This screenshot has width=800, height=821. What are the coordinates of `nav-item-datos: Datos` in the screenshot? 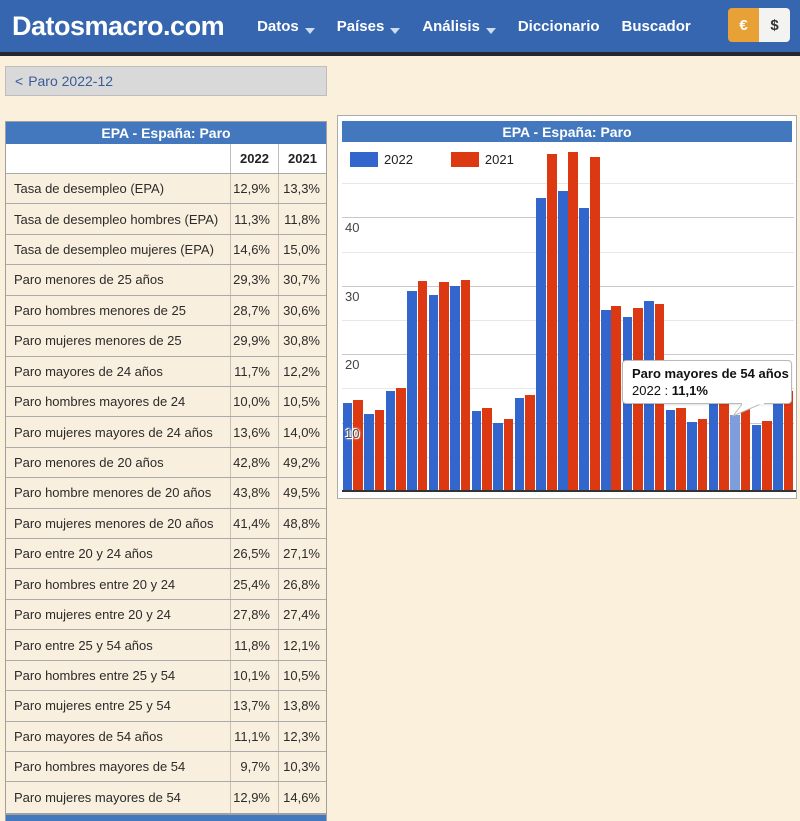 It's located at (286, 26).